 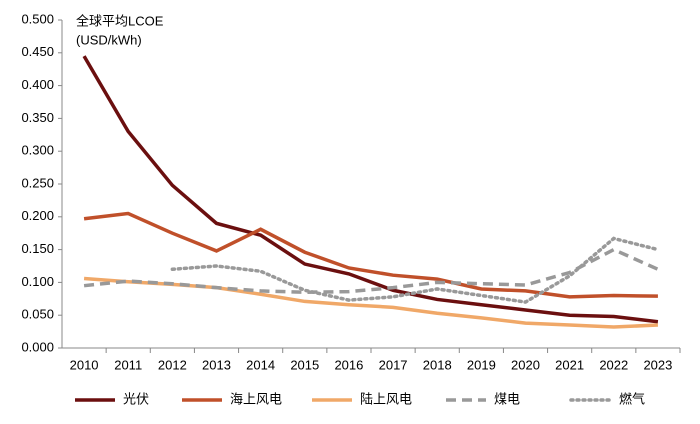 I want to click on y-tick-label: 0.100, so click(x=37, y=281).